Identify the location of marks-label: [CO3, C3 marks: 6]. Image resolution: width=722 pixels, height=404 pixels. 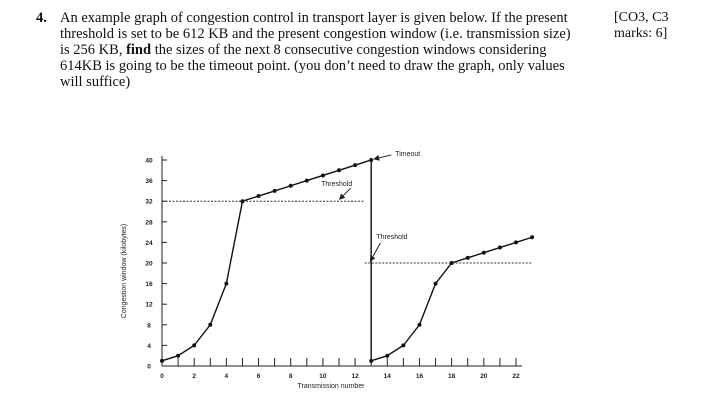
(641, 26).